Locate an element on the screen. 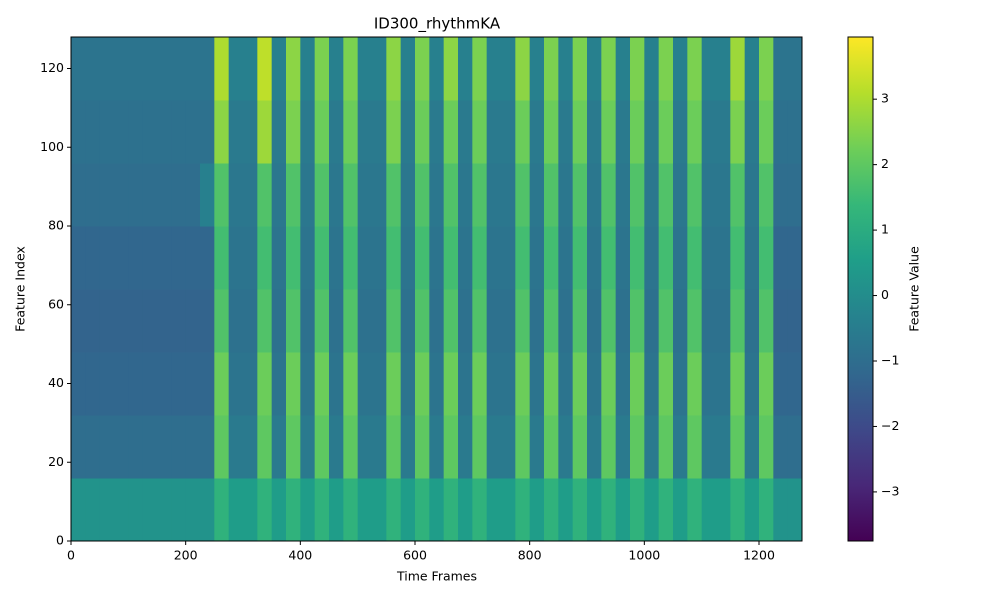 Image resolution: width=1000 pixels, height=600 pixels. chart-title: ID300_rhythmKA is located at coordinates (437, 24).